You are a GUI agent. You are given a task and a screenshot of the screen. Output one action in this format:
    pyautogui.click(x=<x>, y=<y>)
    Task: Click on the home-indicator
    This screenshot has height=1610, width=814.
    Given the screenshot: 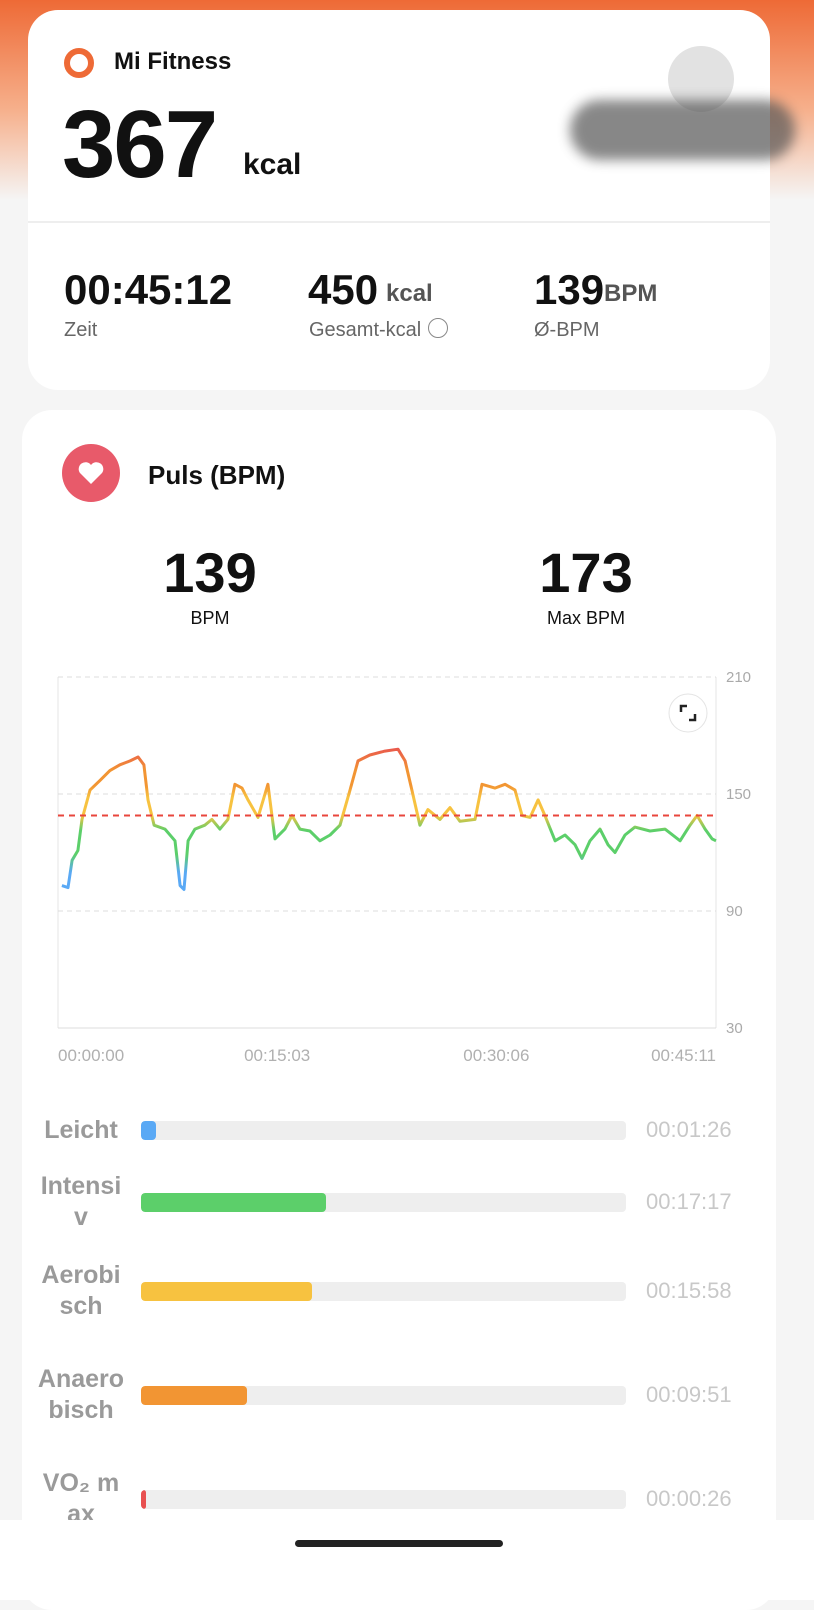 What is the action you would take?
    pyautogui.click(x=399, y=1543)
    